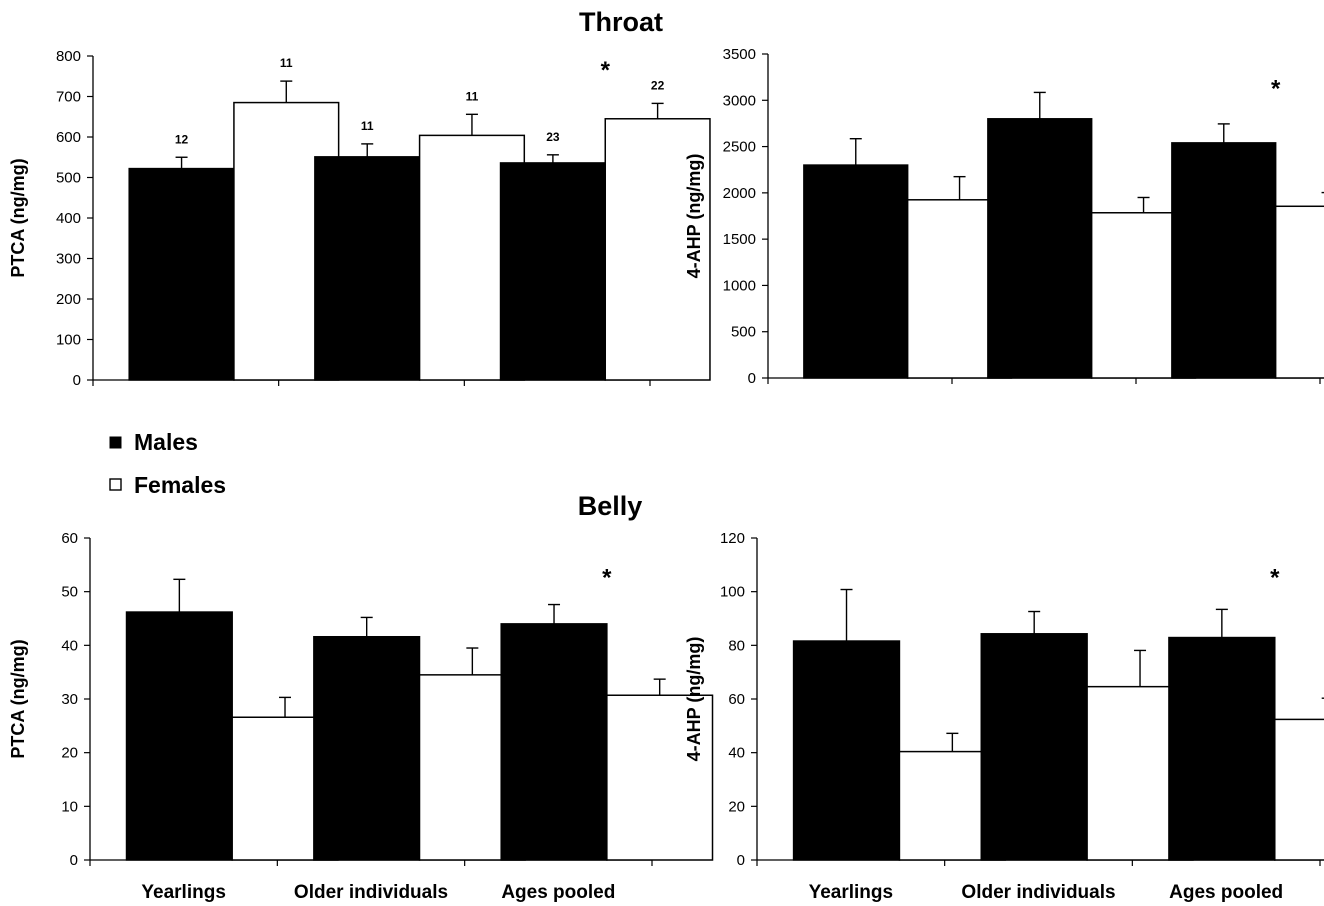 This screenshot has height=906, width=1324. I want to click on y-tick-label: 3000, so click(739, 100).